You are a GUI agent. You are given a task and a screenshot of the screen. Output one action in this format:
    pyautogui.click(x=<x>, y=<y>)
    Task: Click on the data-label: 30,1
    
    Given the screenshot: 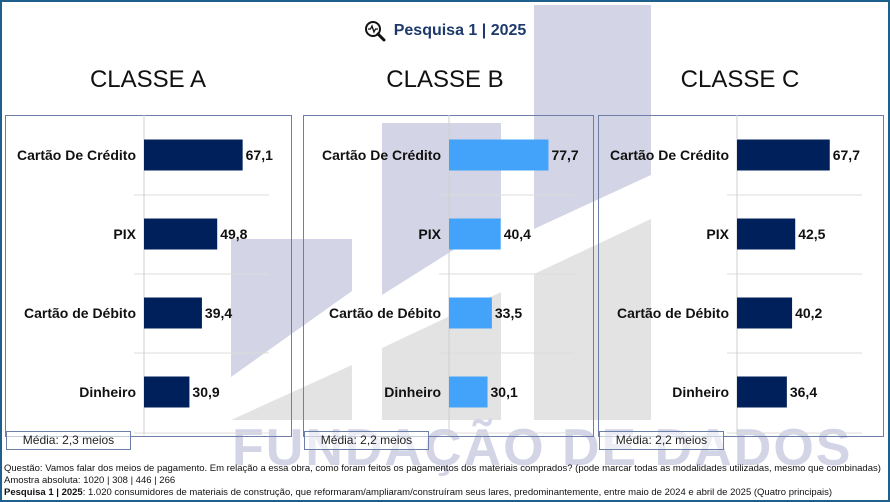 What is the action you would take?
    pyautogui.click(x=504, y=392)
    